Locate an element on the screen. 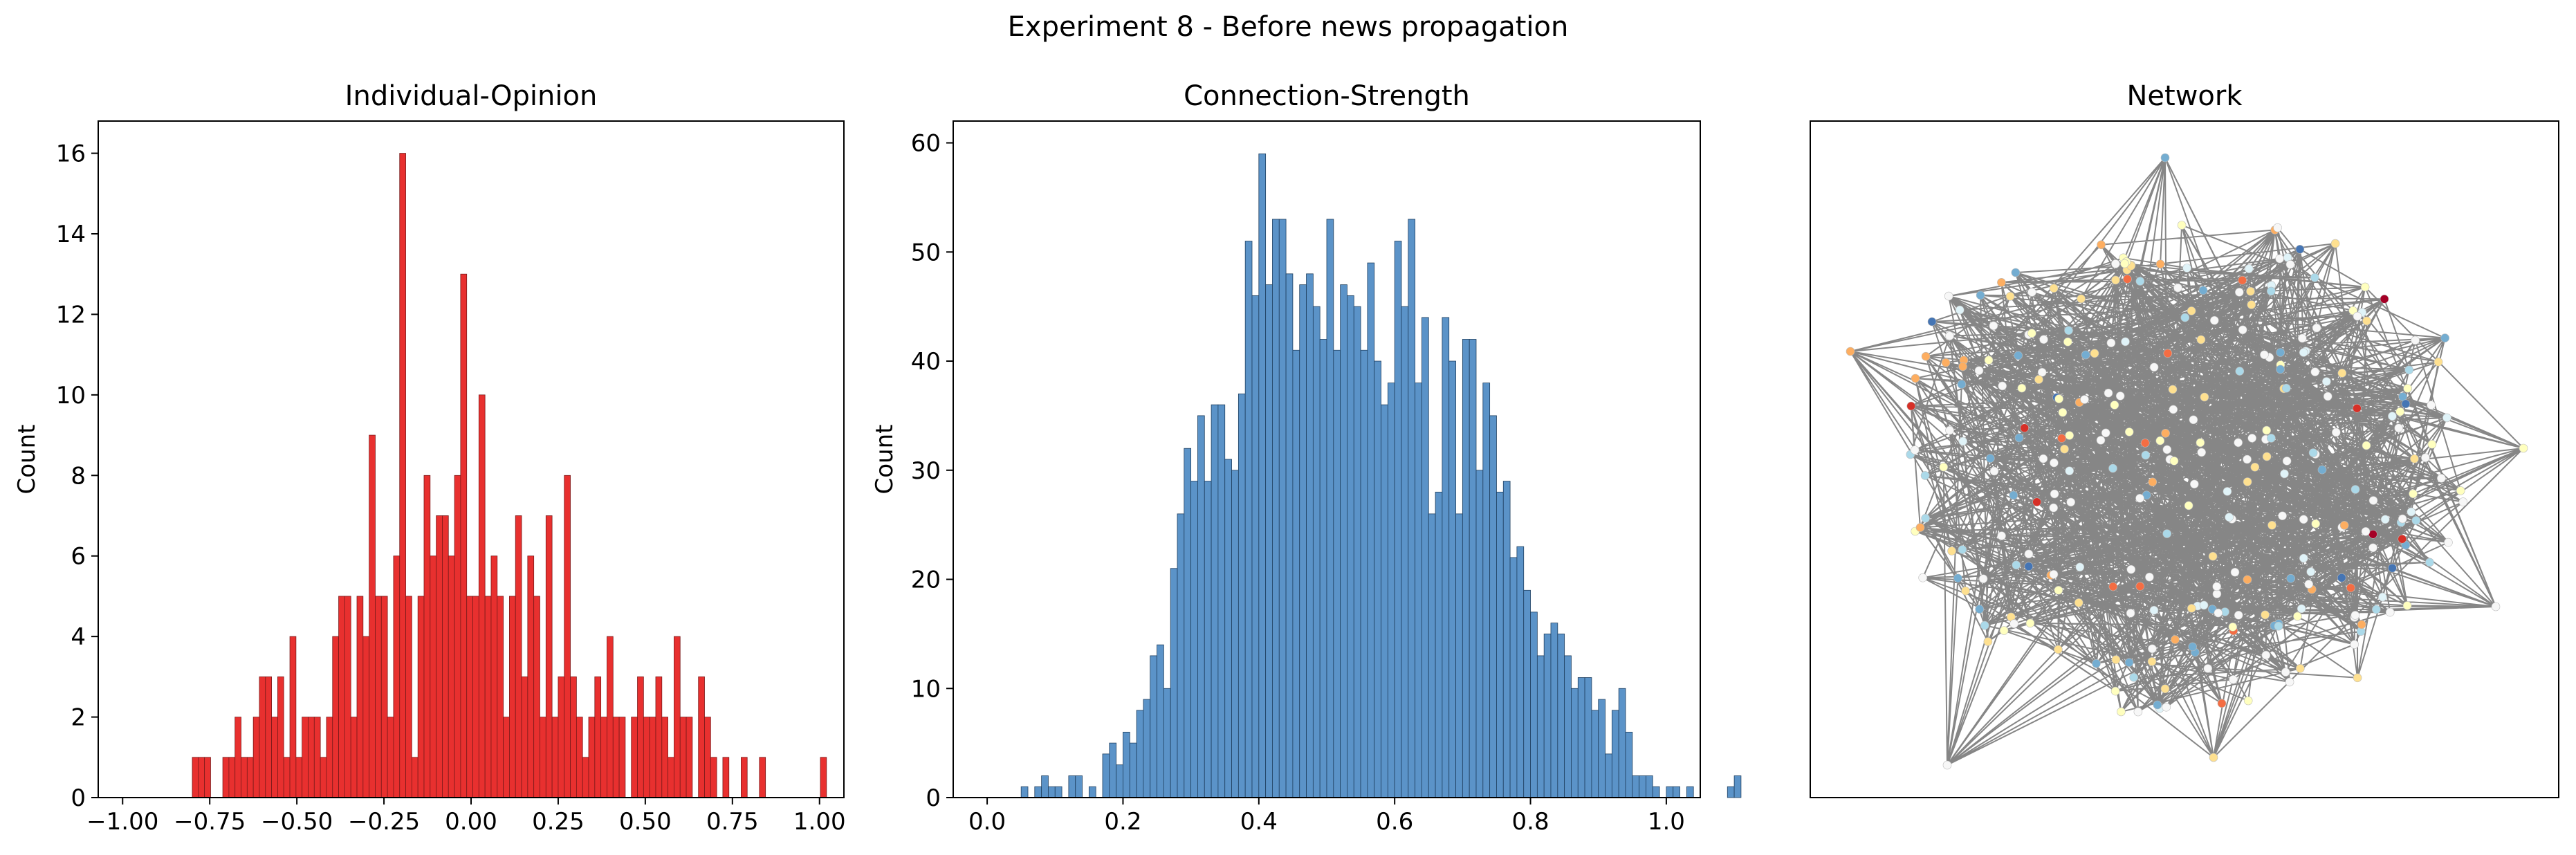 The width and height of the screenshot is (2576, 855). opinion-histogram-yaxis: 0 2 4 6 8 10 12 14 16 is located at coordinates (77, 476).